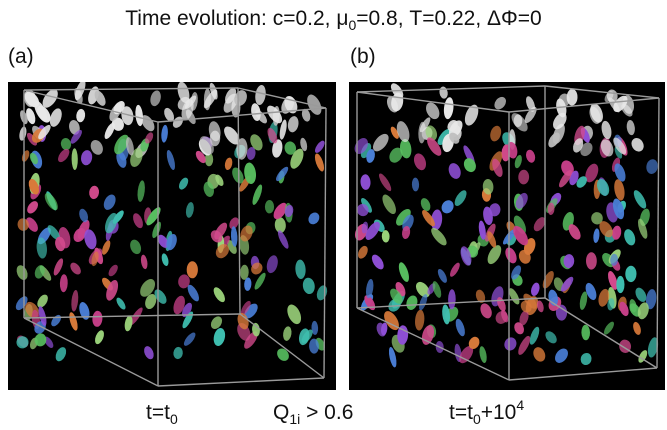 This screenshot has height=430, width=667. What do you see at coordinates (21, 56) in the screenshot?
I see `panel-a-label: (a)` at bounding box center [21, 56].